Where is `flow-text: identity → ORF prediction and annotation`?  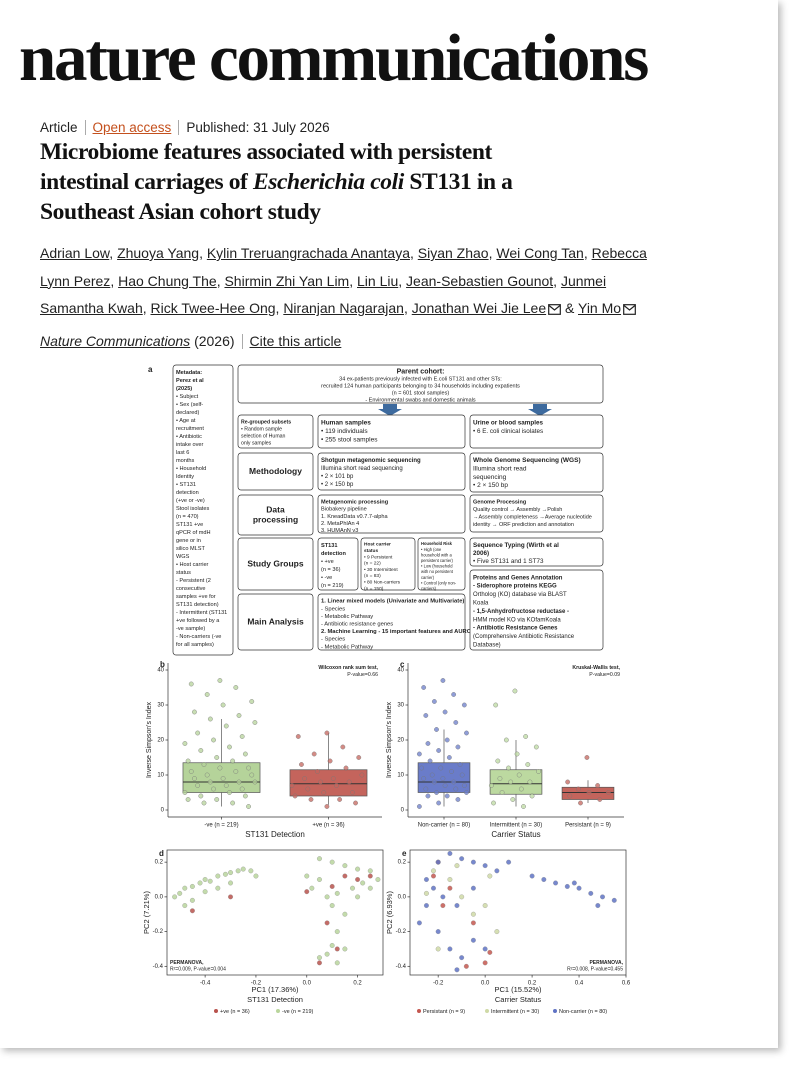 flow-text: identity → ORF prediction and annotation is located at coordinates (523, 525).